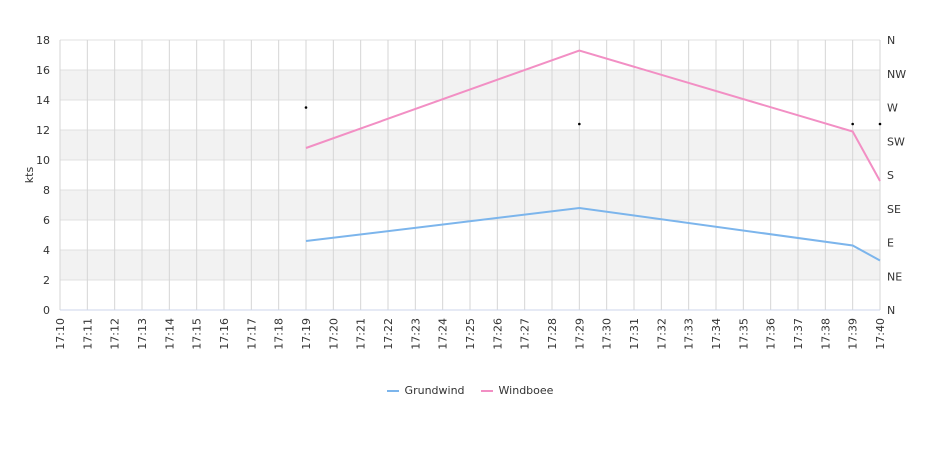 Image resolution: width=940 pixels, height=454 pixels. What do you see at coordinates (880, 334) in the screenshot?
I see `x-tick-label: 17:40` at bounding box center [880, 334].